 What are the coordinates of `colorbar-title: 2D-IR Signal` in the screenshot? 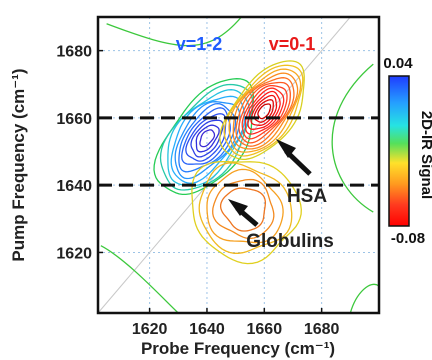 It's located at (425, 155).